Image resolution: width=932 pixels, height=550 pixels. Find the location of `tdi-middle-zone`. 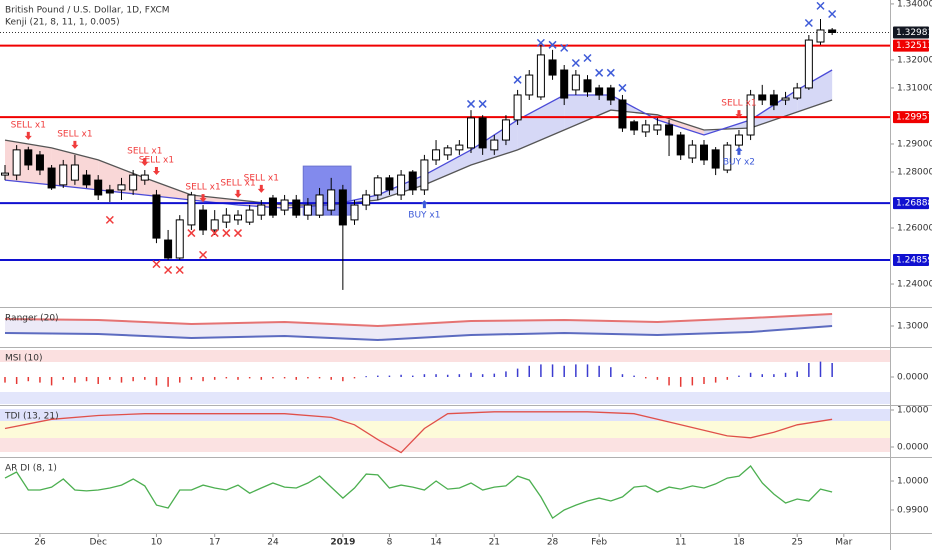

tdi-middle-zone is located at coordinates (445, 429).